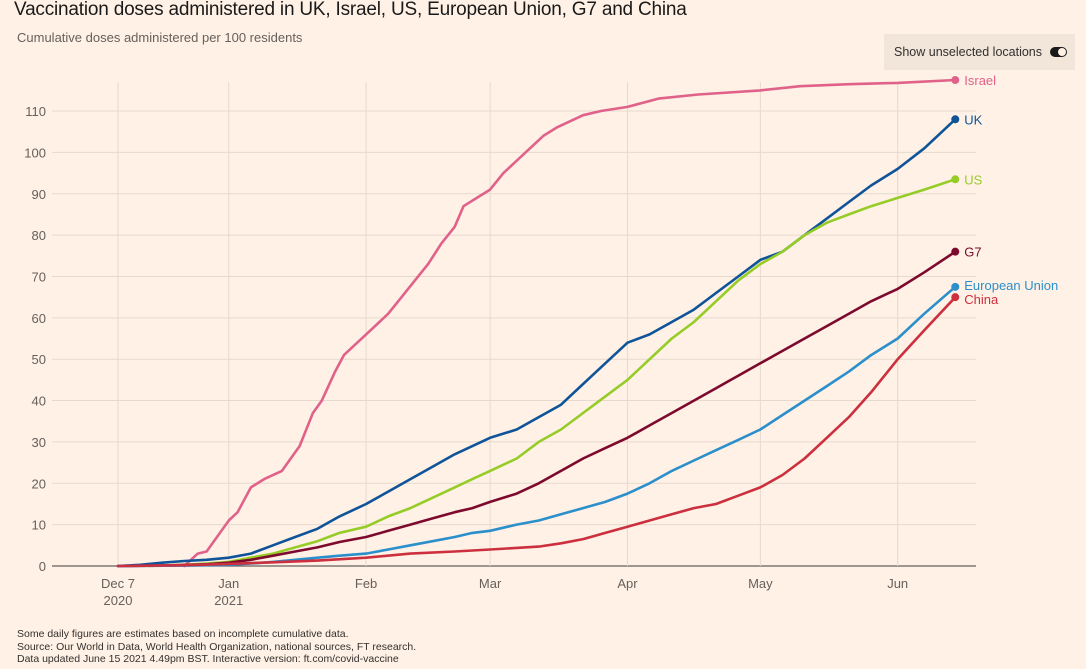 The width and height of the screenshot is (1086, 669). What do you see at coordinates (39, 525) in the screenshot?
I see `y-tick-label: 10` at bounding box center [39, 525].